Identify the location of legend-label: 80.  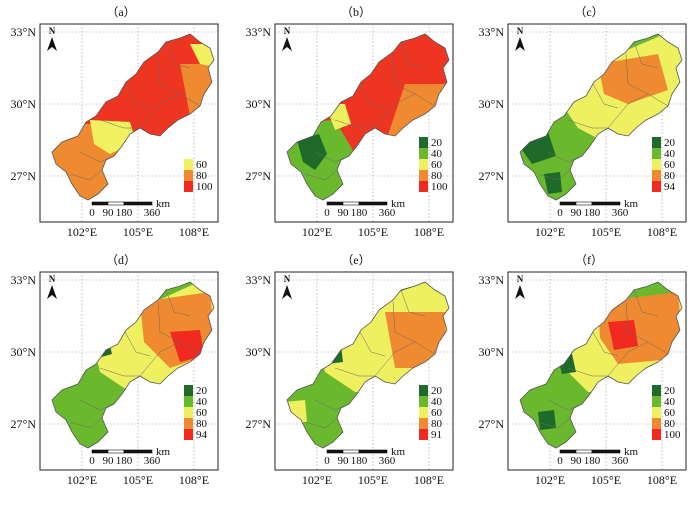
(670, 424).